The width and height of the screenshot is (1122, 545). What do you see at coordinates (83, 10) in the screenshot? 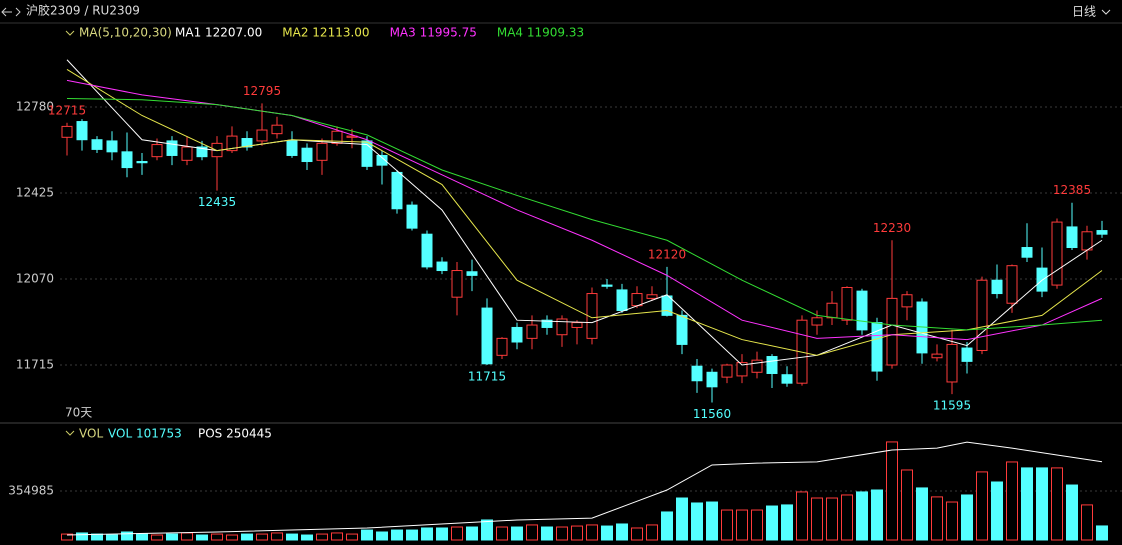
I see `symbol: 沪胶2309 / RU2309` at bounding box center [83, 10].